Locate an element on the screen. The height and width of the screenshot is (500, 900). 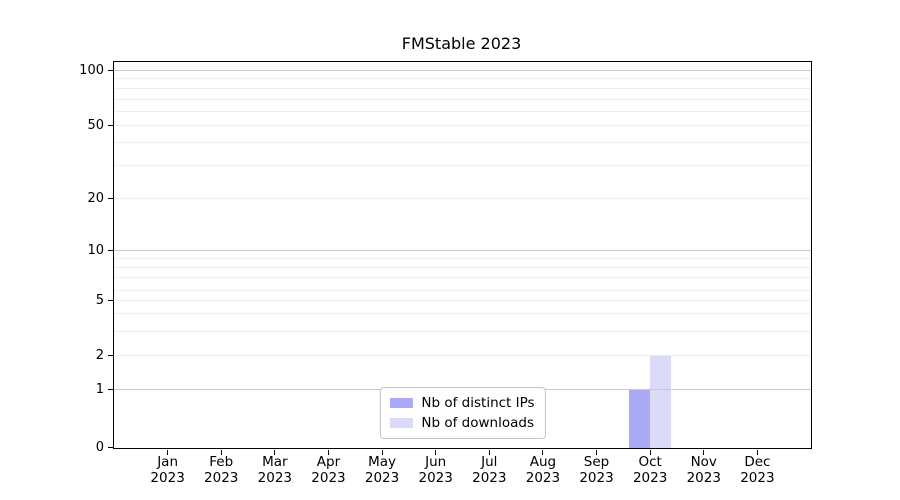
x-tick-mark-jul is located at coordinates (489, 452).